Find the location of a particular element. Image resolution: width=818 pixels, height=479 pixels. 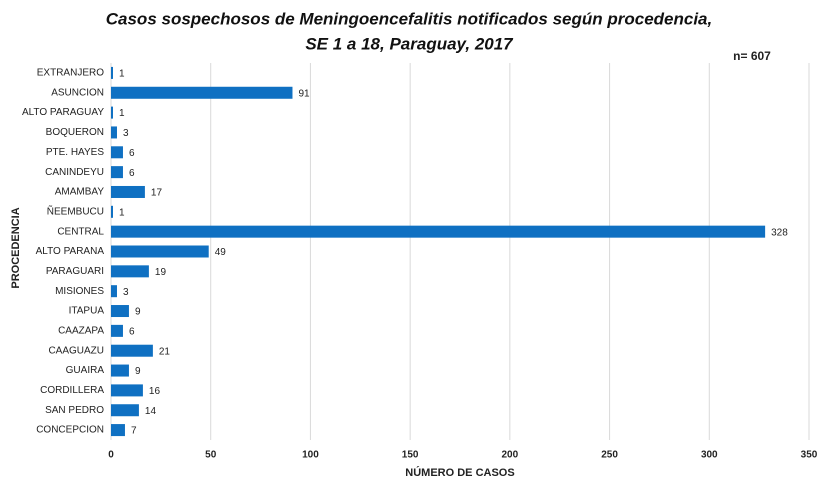

value-label: 17 is located at coordinates (157, 193).